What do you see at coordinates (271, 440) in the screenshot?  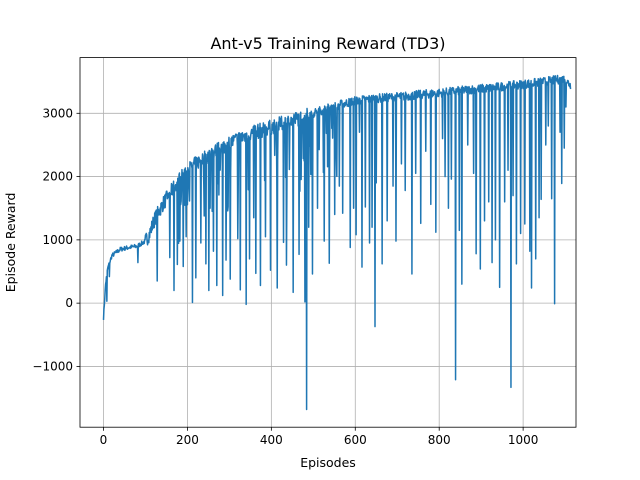 I see `x-tick-label: 400` at bounding box center [271, 440].